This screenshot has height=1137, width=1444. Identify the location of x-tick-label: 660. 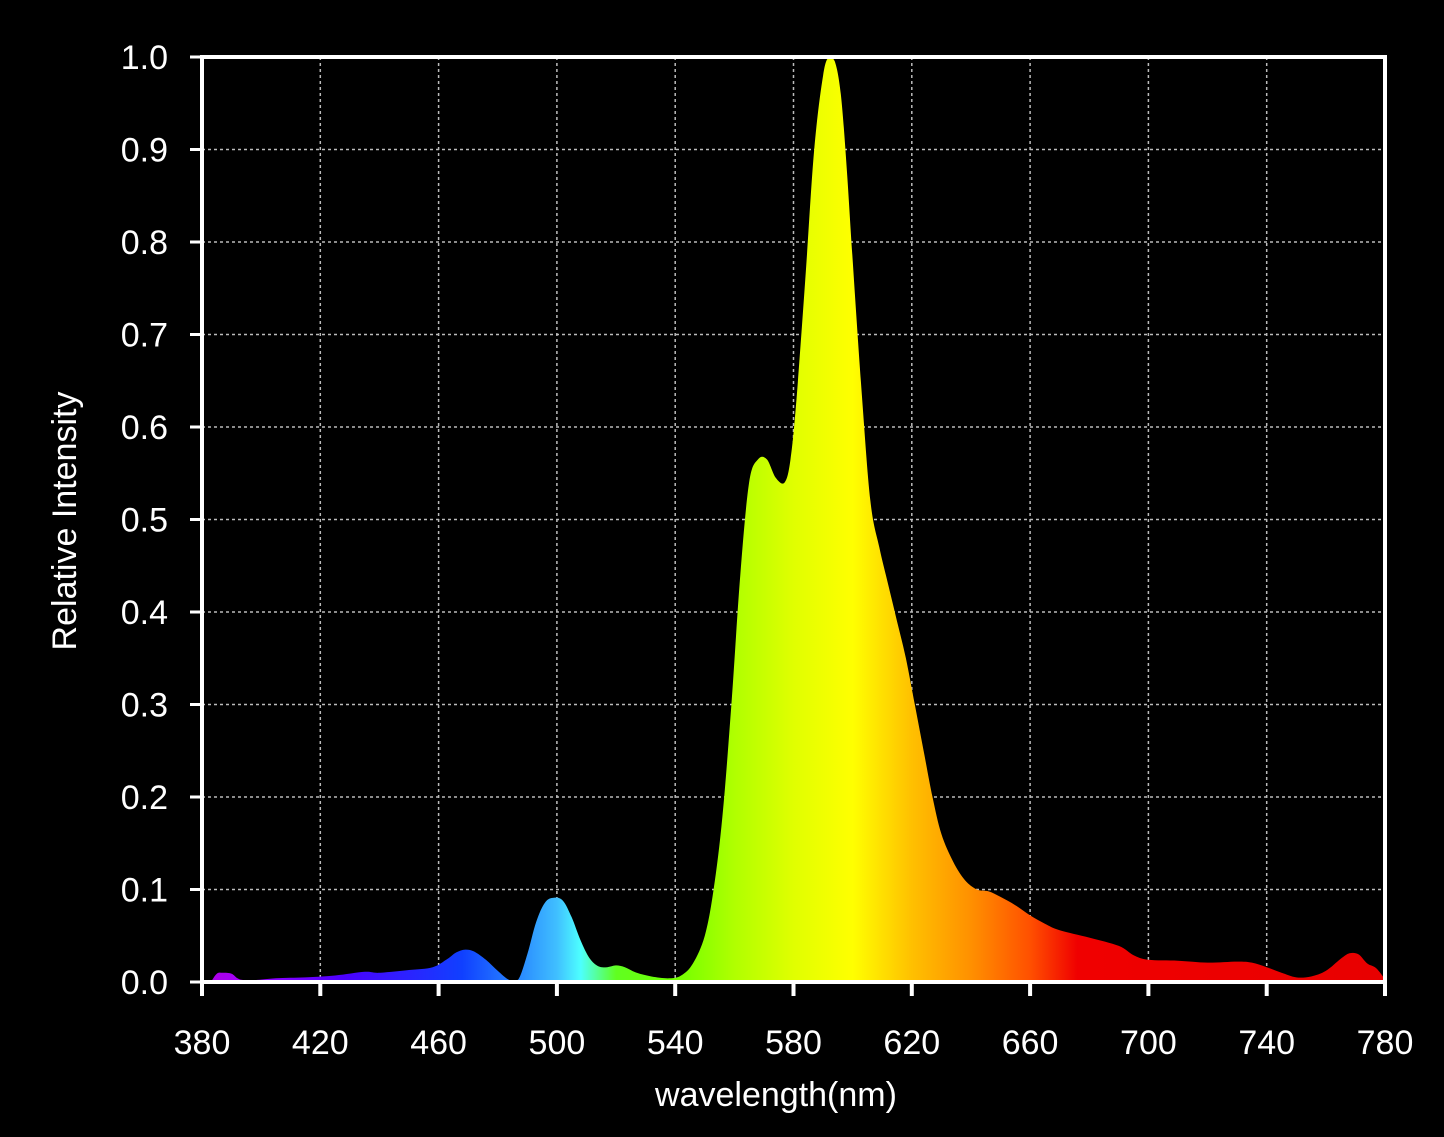
(1030, 1043).